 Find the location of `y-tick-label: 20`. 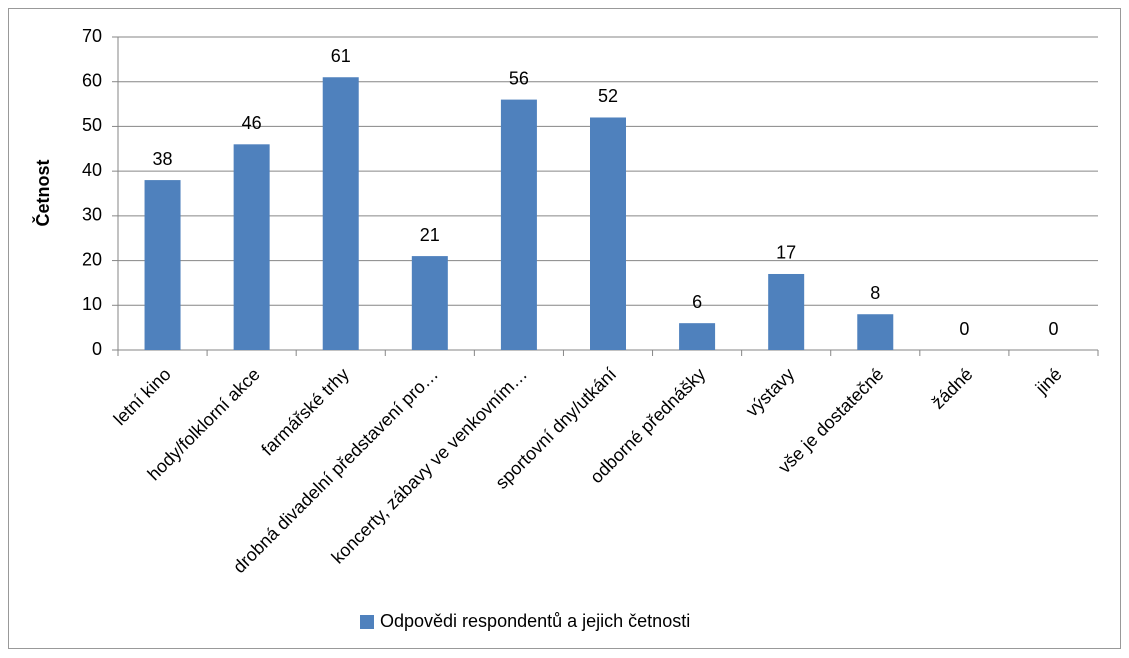

y-tick-label: 20 is located at coordinates (92, 259).